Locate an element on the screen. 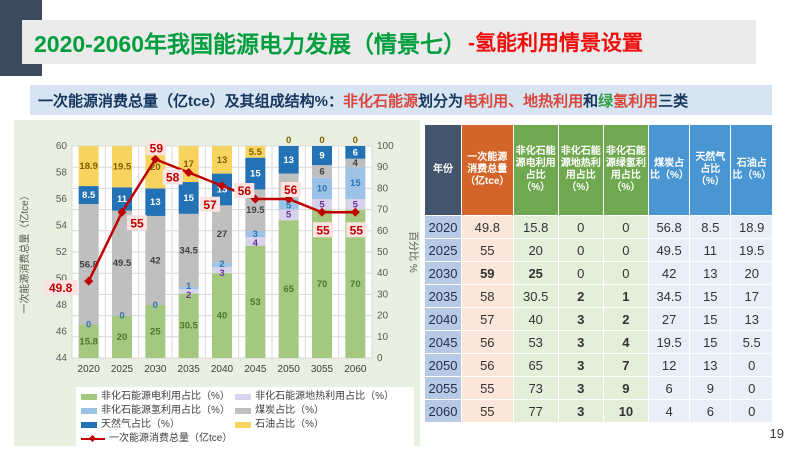 This screenshot has height=450, width=800. svg-text: 8.5 is located at coordinates (89, 195).